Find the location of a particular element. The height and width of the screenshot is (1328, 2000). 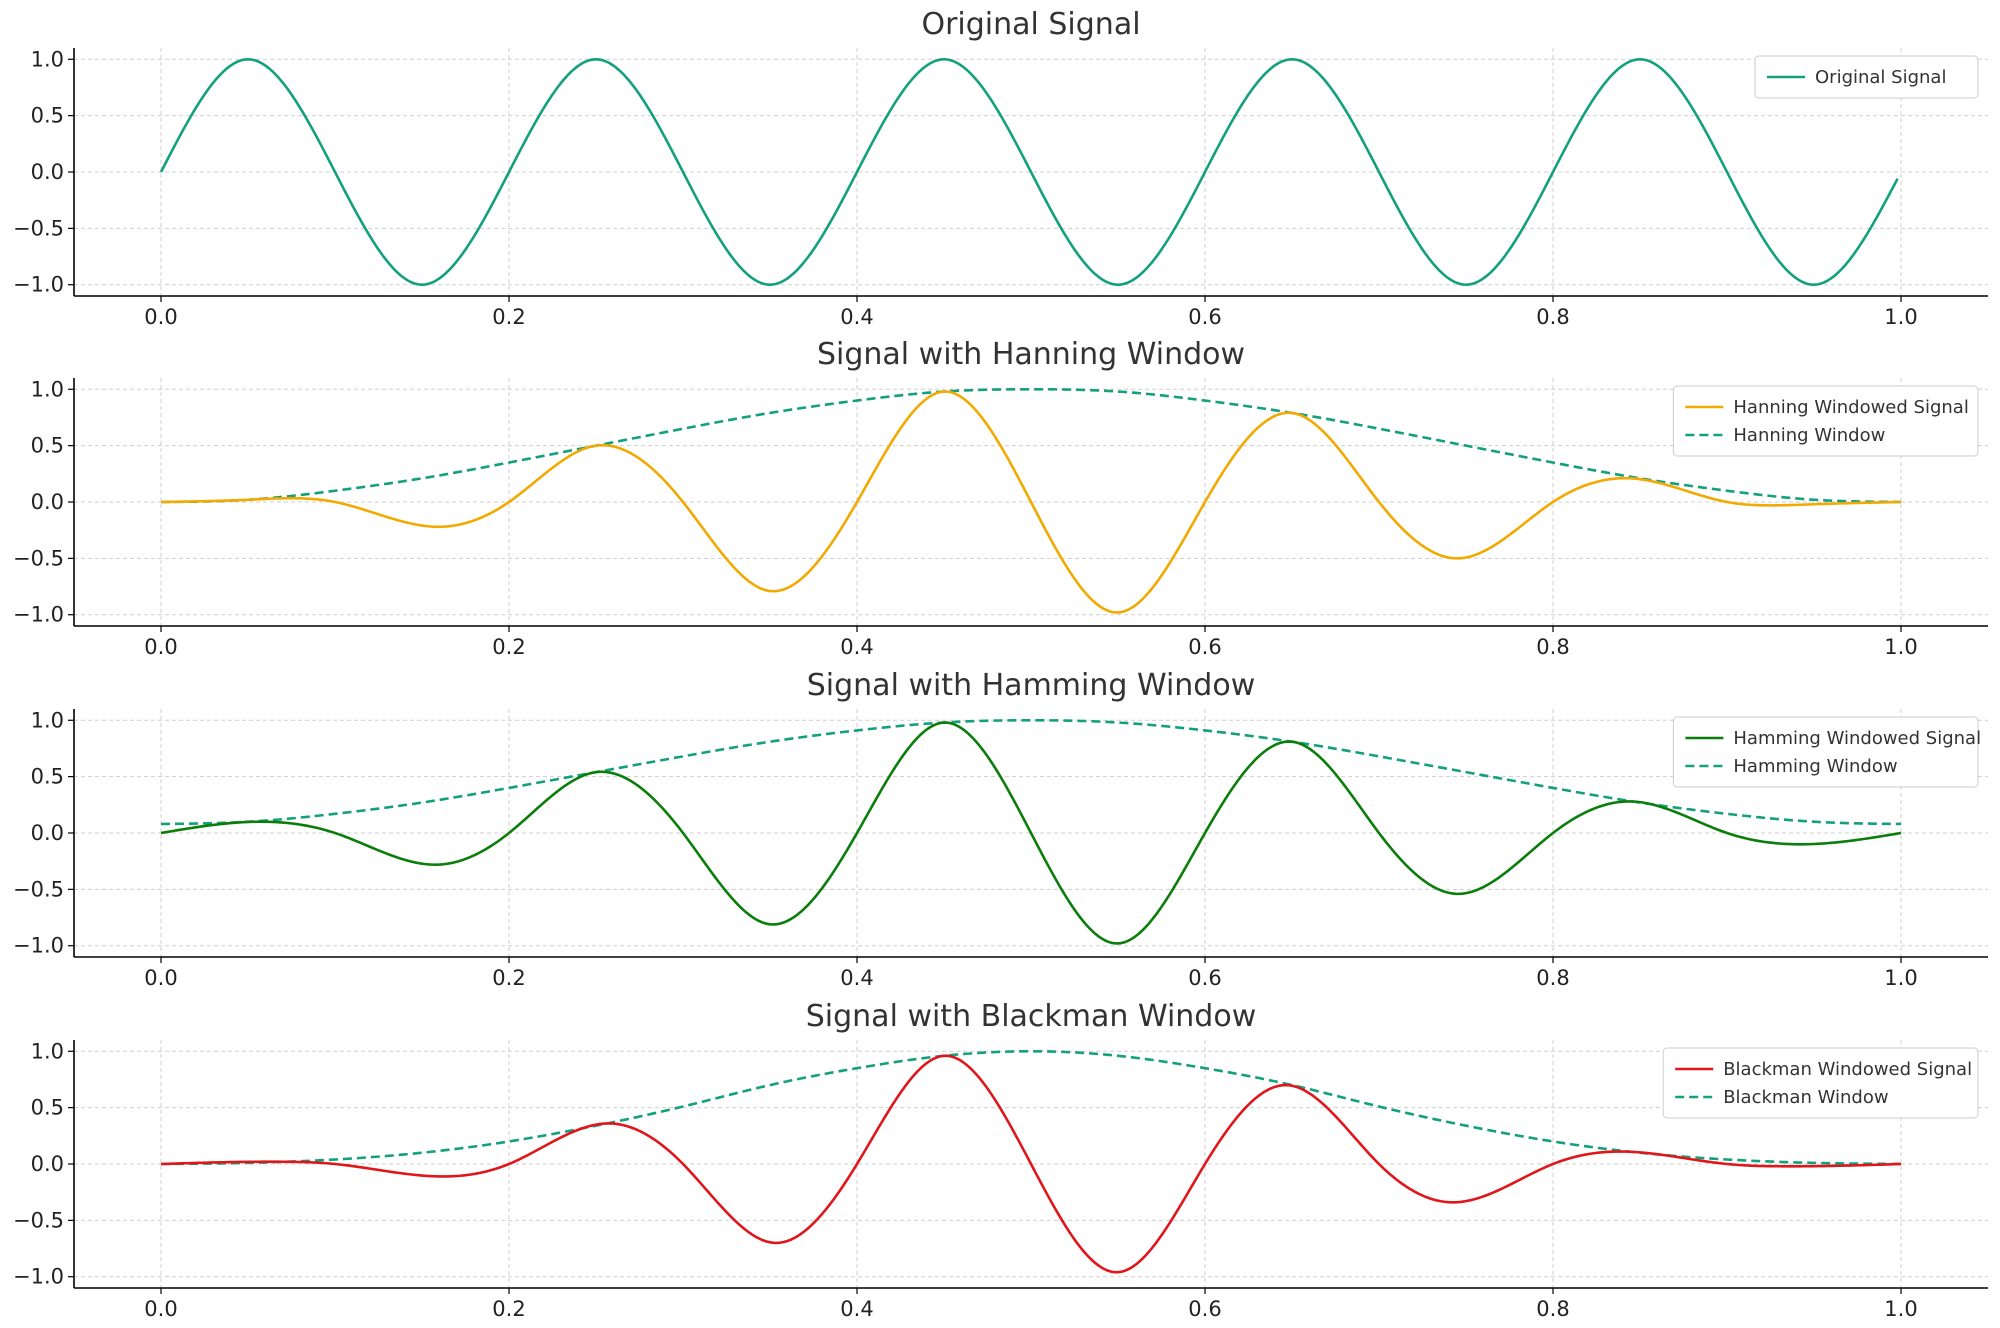

legend: Original Signal is located at coordinates (1866, 77).